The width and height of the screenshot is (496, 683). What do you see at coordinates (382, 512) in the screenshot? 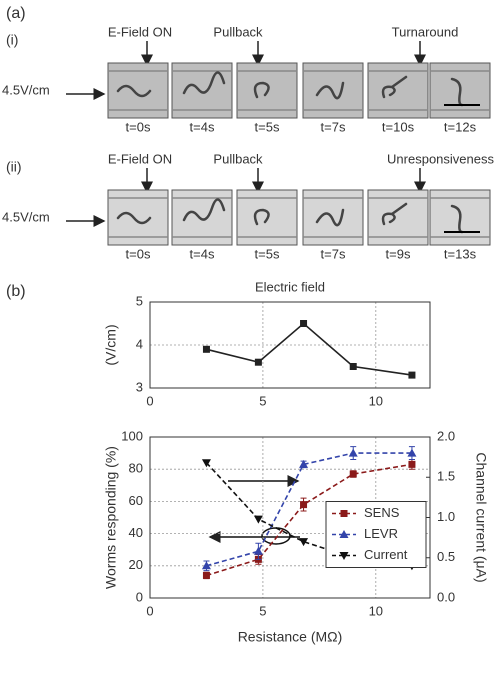
I see `legend-label: SENS` at bounding box center [382, 512].